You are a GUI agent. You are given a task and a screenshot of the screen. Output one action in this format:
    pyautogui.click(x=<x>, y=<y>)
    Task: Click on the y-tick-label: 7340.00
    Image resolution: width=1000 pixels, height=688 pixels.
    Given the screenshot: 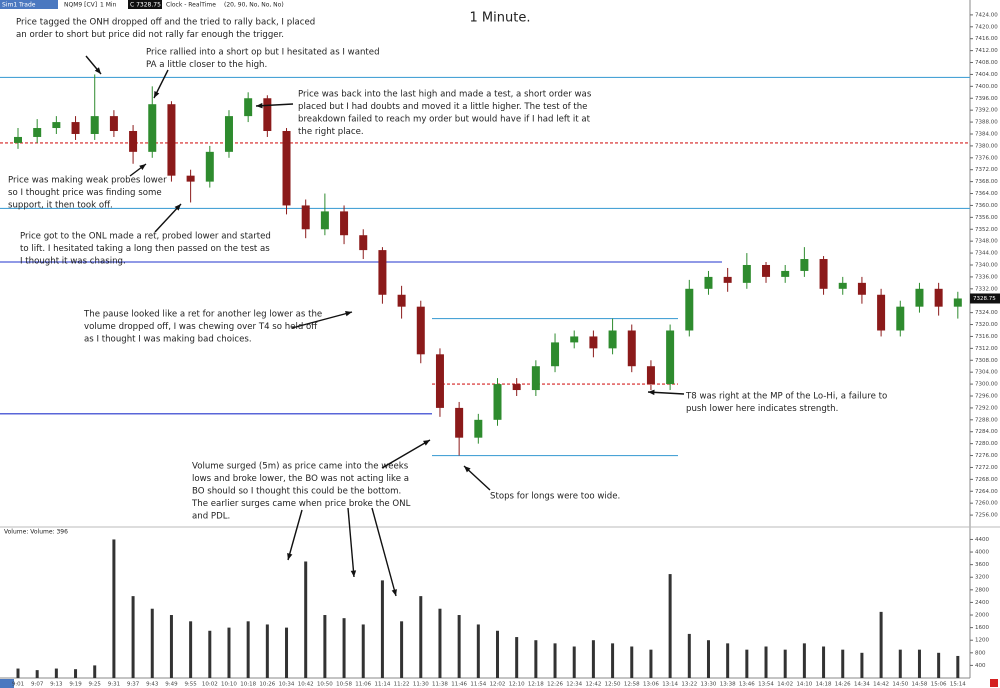 What is the action you would take?
    pyautogui.click(x=986, y=265)
    